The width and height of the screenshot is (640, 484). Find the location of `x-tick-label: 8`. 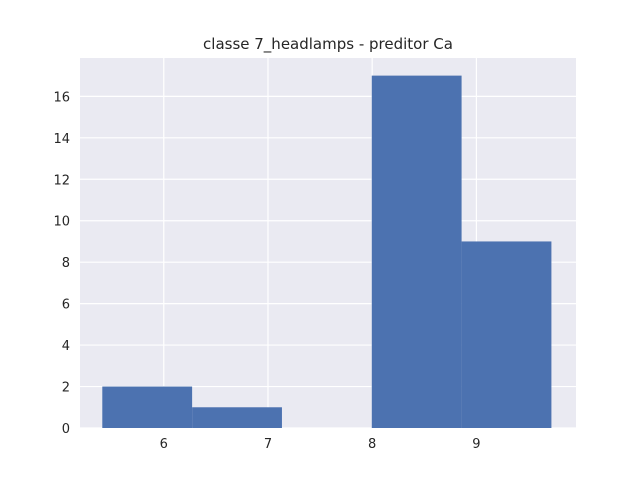

x-tick-label: 8 is located at coordinates (372, 444).